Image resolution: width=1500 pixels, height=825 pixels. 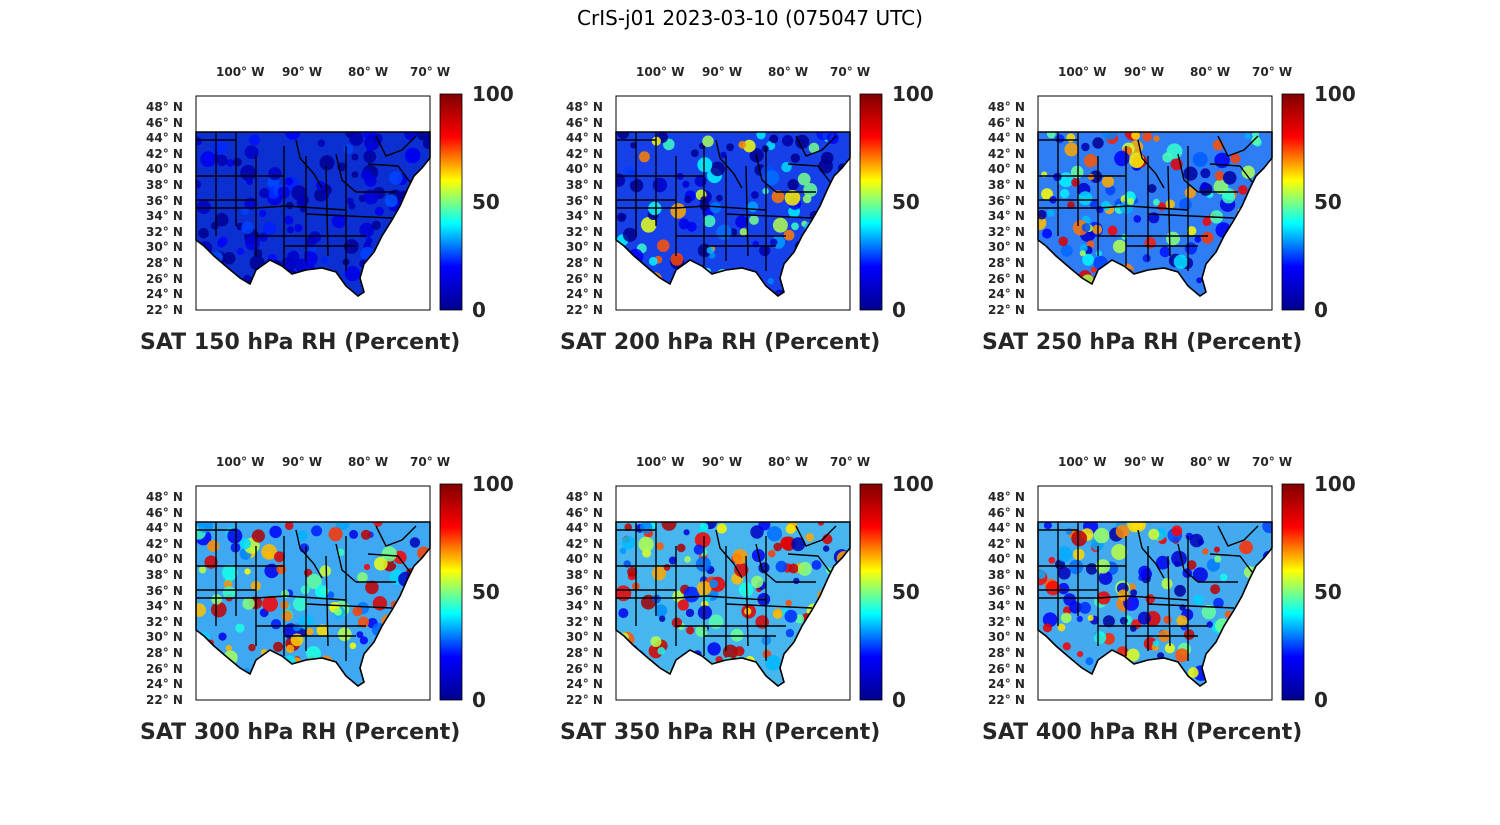 I want to click on lon-tick-label: 90° W, so click(x=302, y=72).